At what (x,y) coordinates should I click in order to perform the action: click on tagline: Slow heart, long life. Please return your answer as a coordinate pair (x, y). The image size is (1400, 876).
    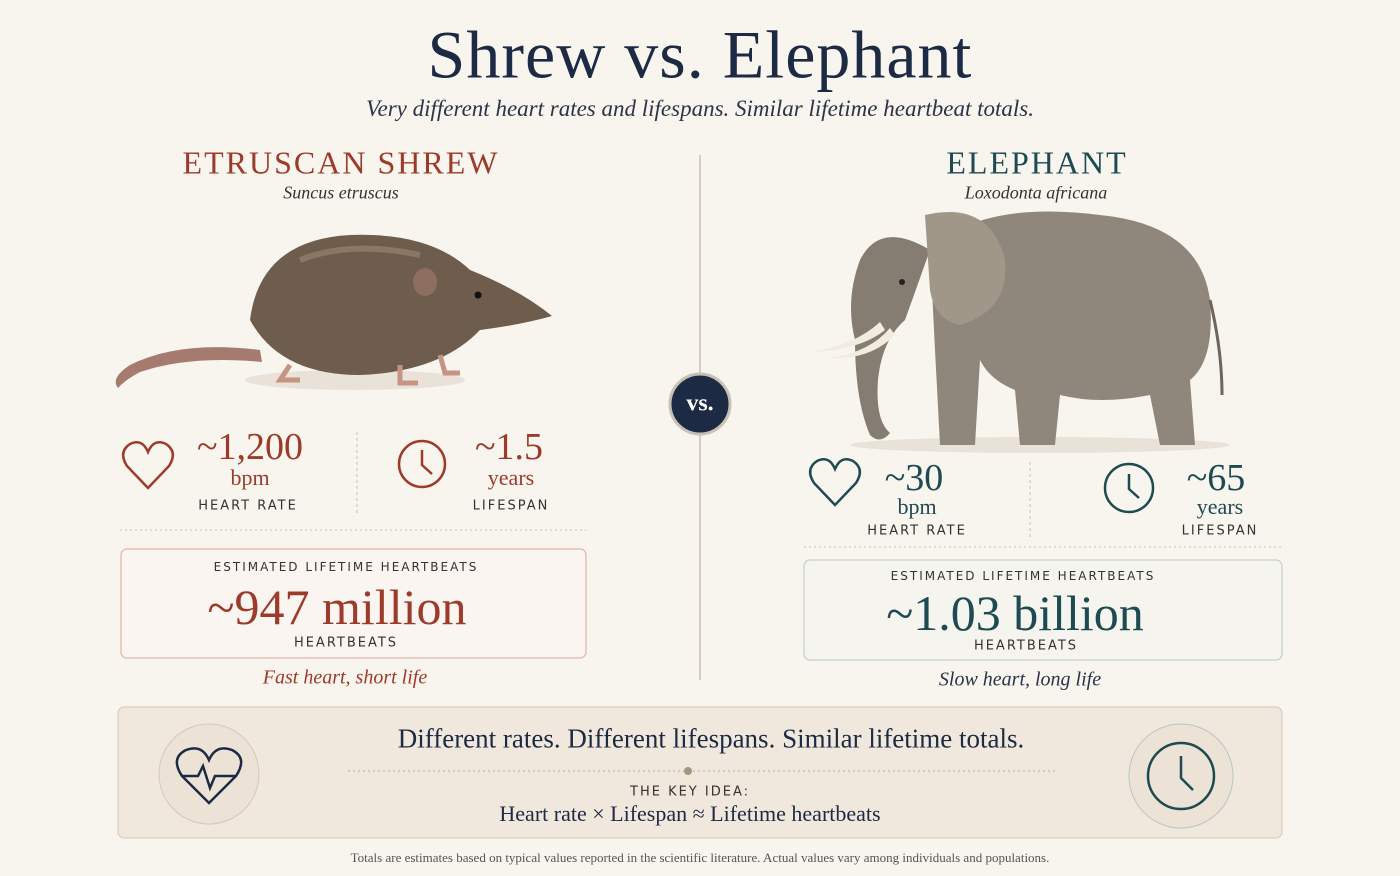
    Looking at the image, I should click on (1020, 679).